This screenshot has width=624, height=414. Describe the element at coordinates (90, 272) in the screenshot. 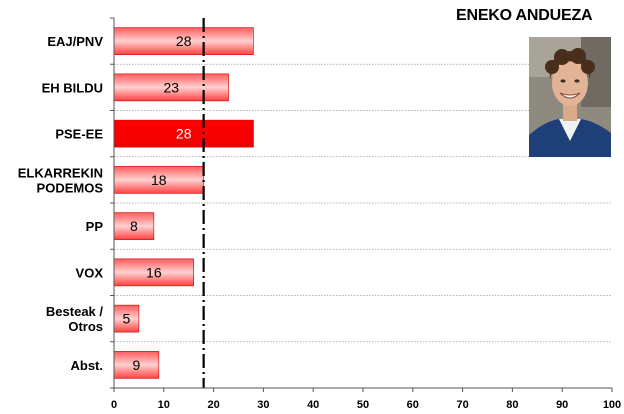

I see `category-label: VOX` at that location.